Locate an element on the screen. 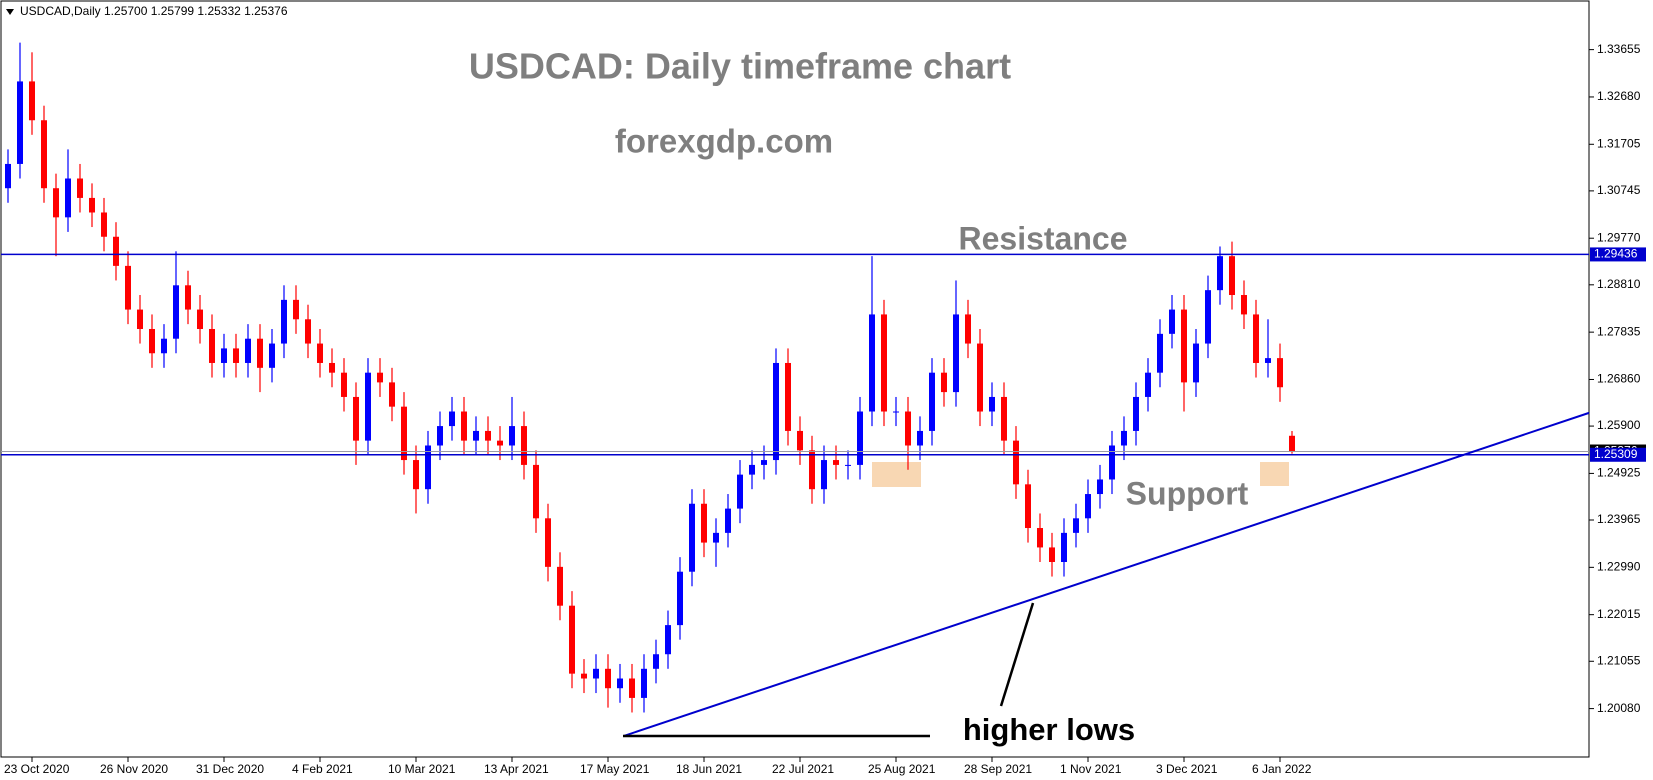 This screenshot has height=780, width=1653. x-tick-label: 1 Nov 2021 is located at coordinates (1091, 769).